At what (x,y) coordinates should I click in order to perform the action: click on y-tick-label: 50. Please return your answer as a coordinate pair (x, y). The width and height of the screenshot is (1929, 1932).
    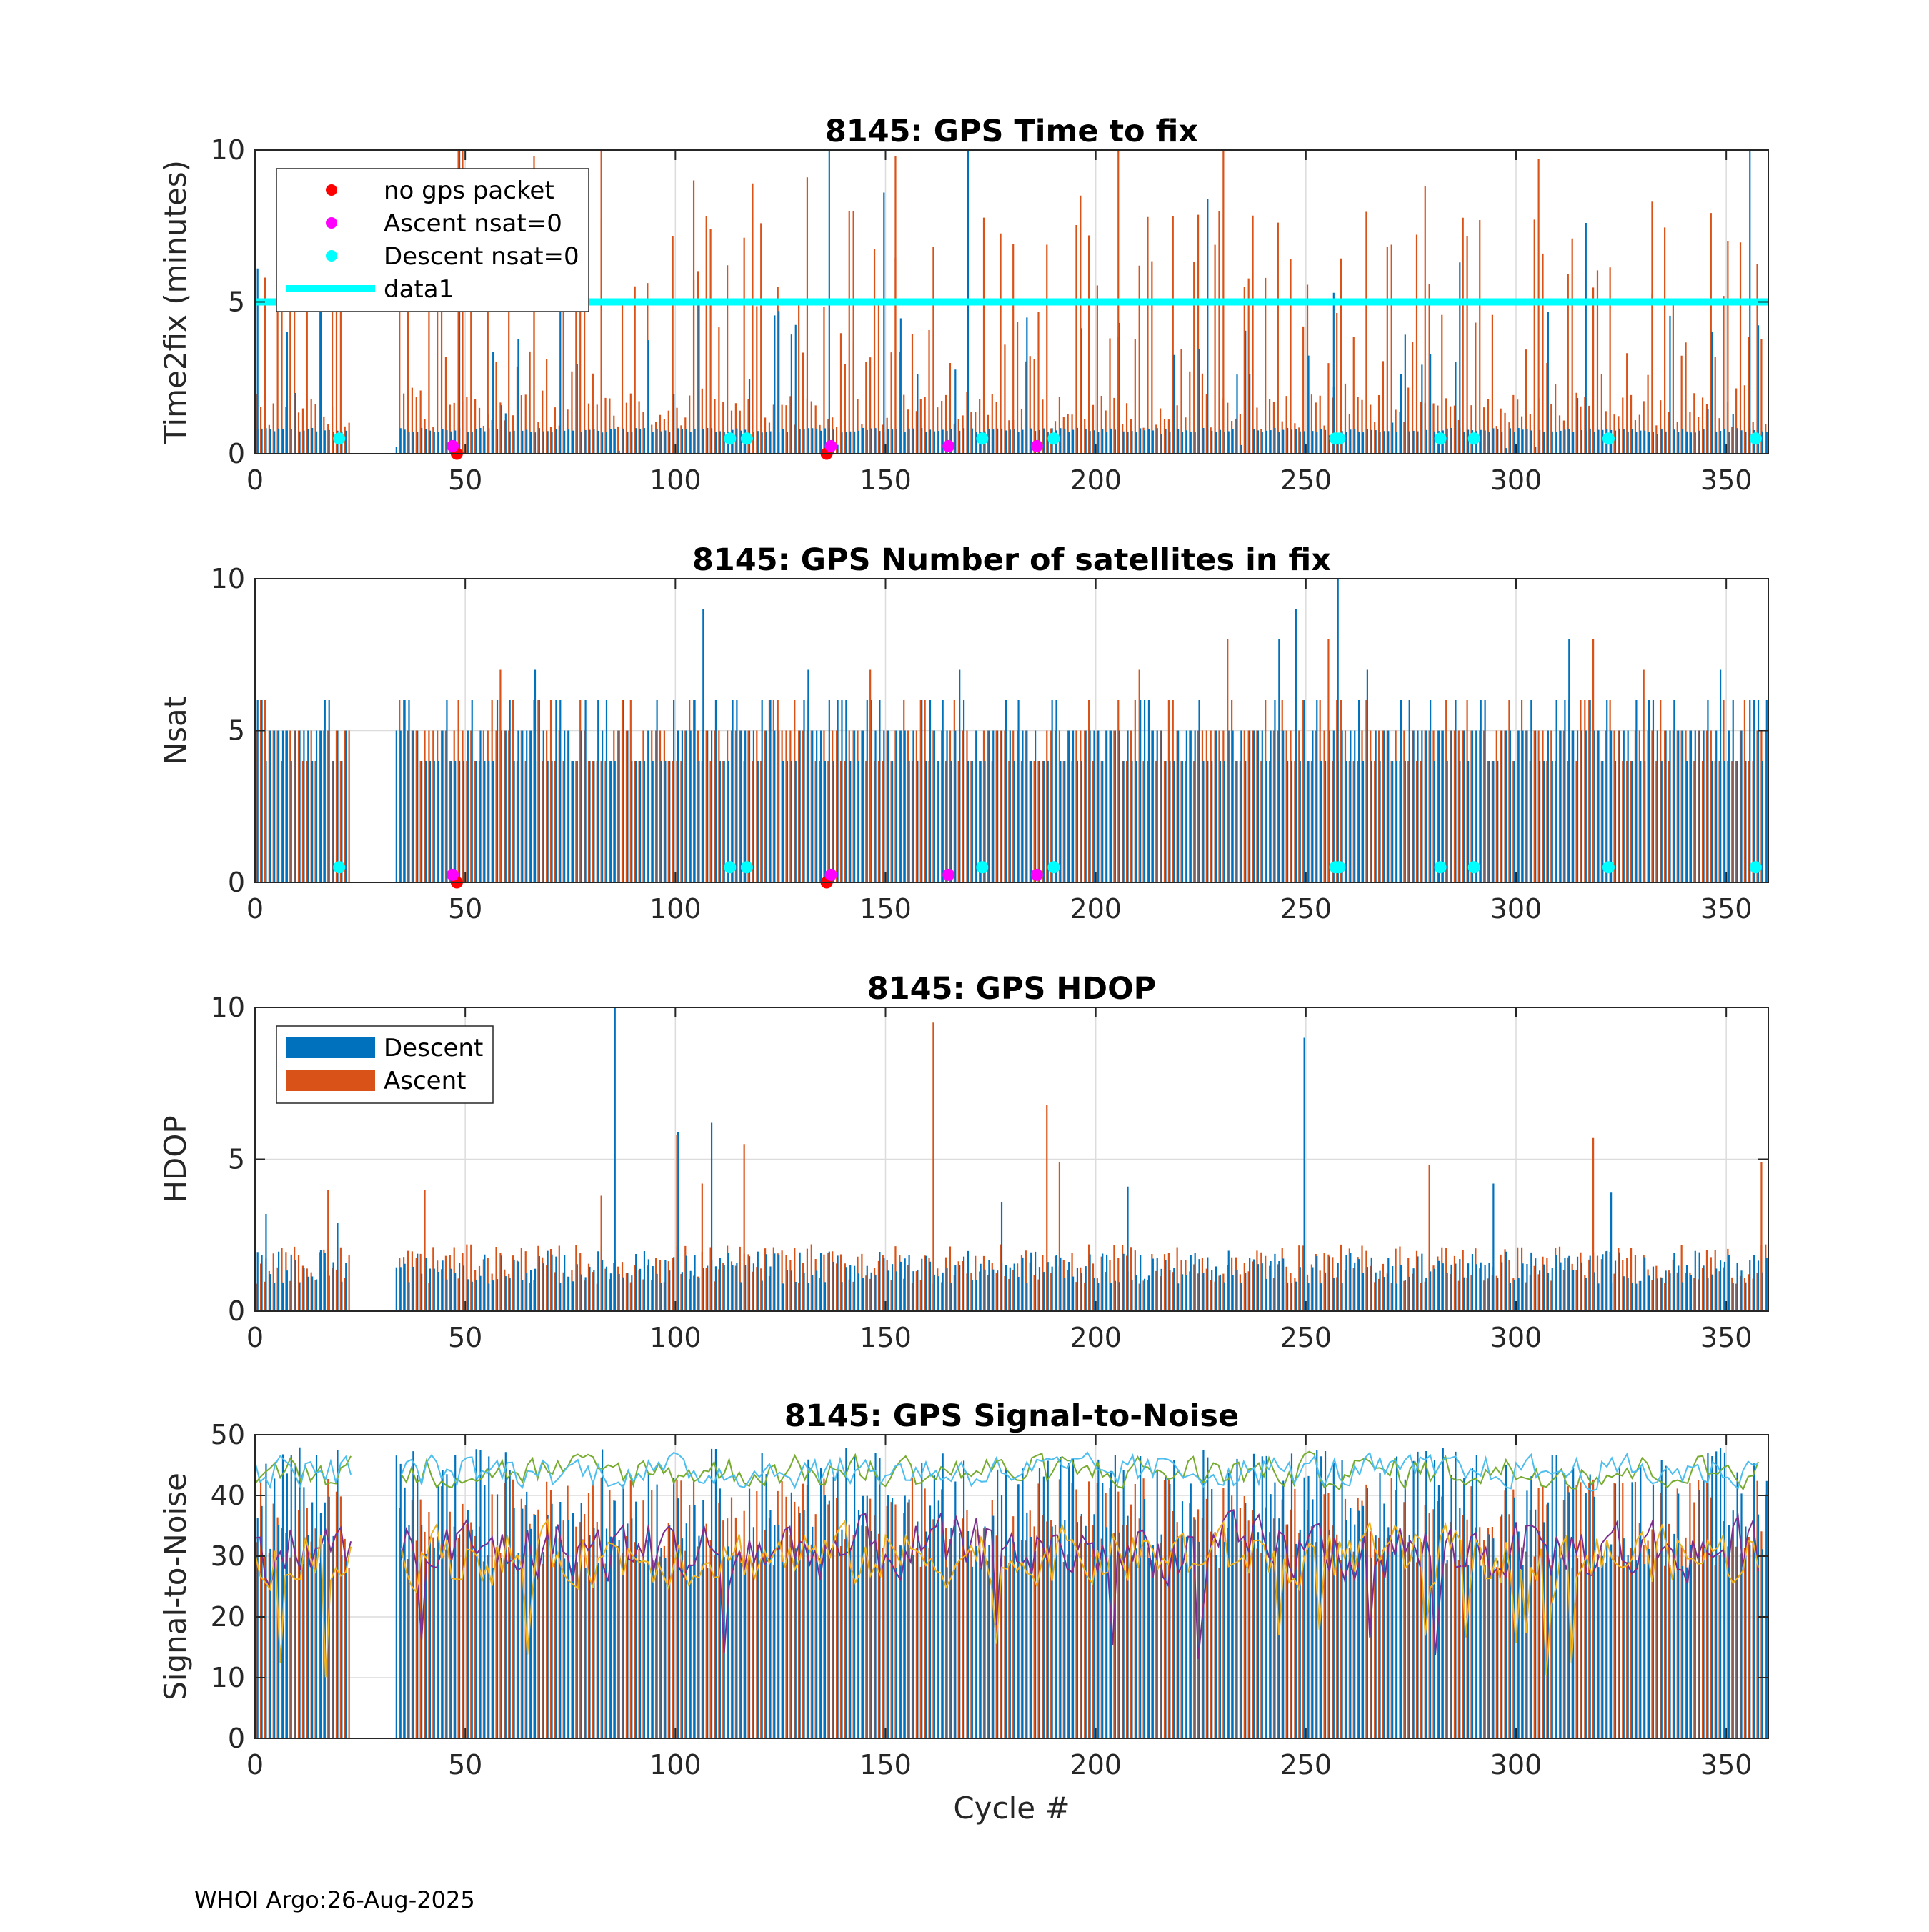
    Looking at the image, I should click on (228, 1434).